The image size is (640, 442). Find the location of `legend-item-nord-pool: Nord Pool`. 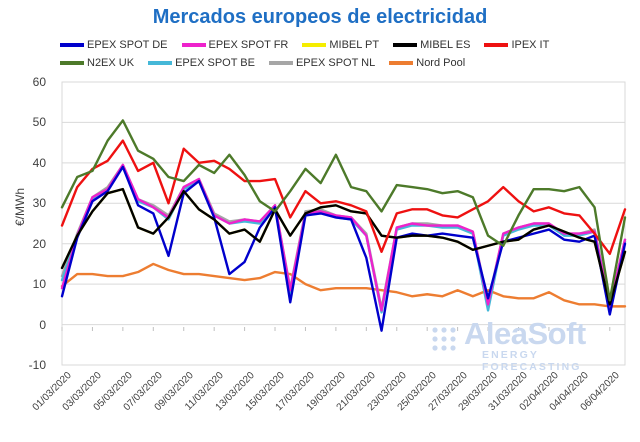

legend-item-nord-pool: Nord Pool is located at coordinates (427, 63).